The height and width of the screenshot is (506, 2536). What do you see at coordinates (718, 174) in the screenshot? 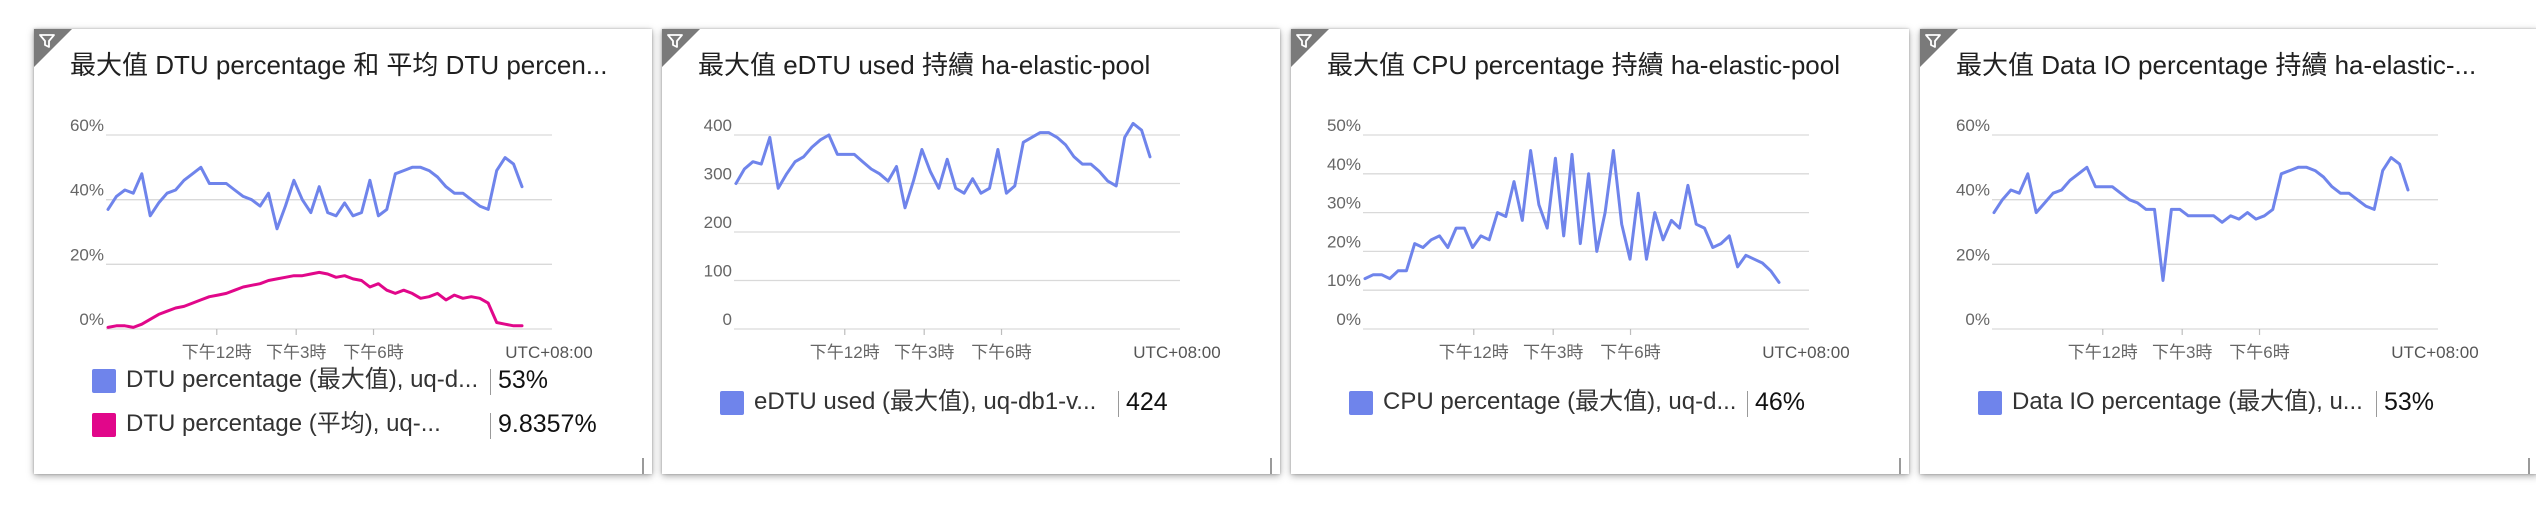
I see `y-tick-label: 300` at bounding box center [718, 174].